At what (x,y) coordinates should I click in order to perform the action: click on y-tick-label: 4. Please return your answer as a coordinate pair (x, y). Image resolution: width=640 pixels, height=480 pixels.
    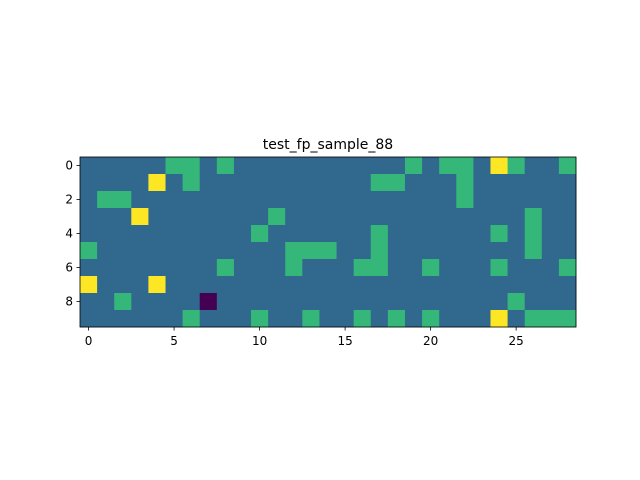
    Looking at the image, I should click on (69, 234).